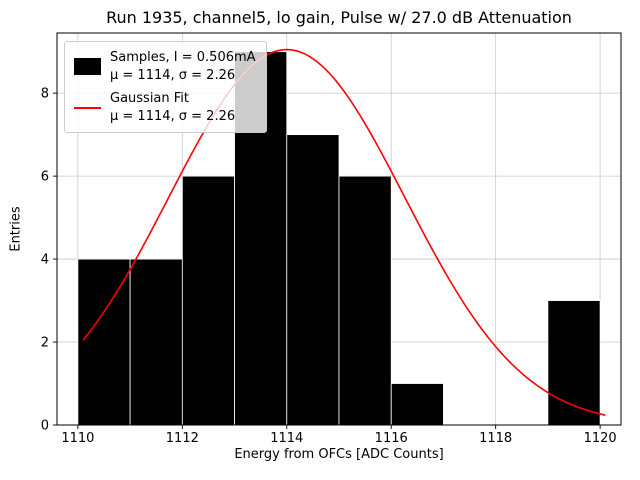  What do you see at coordinates (339, 454) in the screenshot?
I see `x-axis-label: Energy from OFCs [ADC Counts]` at bounding box center [339, 454].